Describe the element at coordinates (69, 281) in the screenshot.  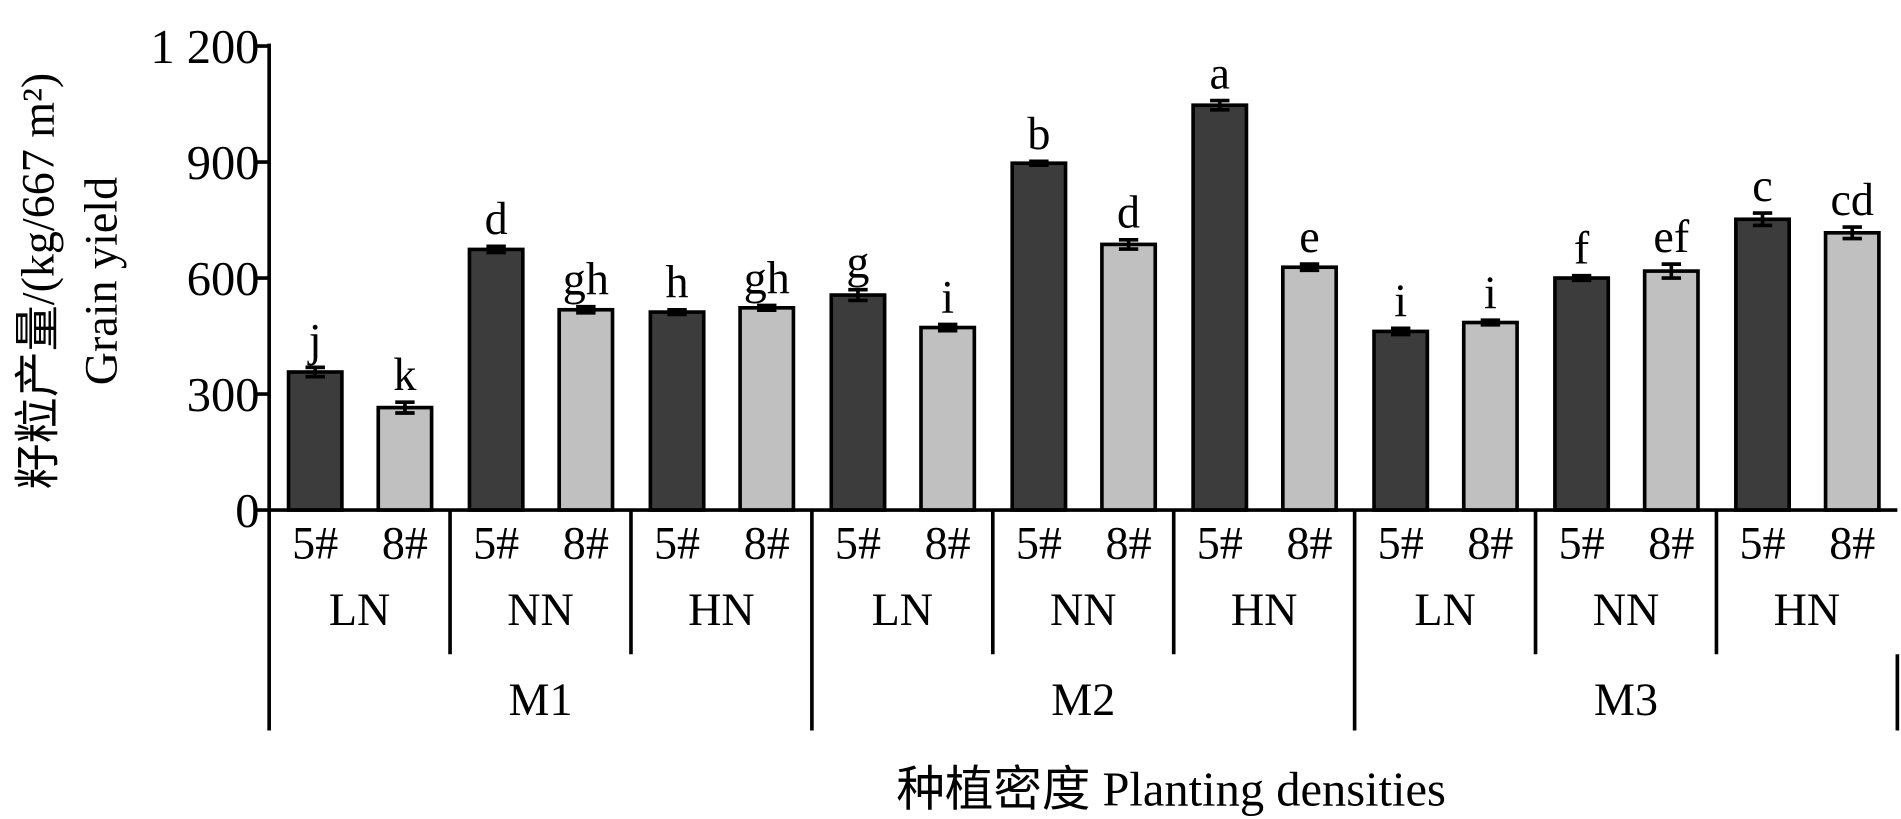
I see `y-axis-title: 籽粒产量/(kg/667 m²) Grain yield` at that location.